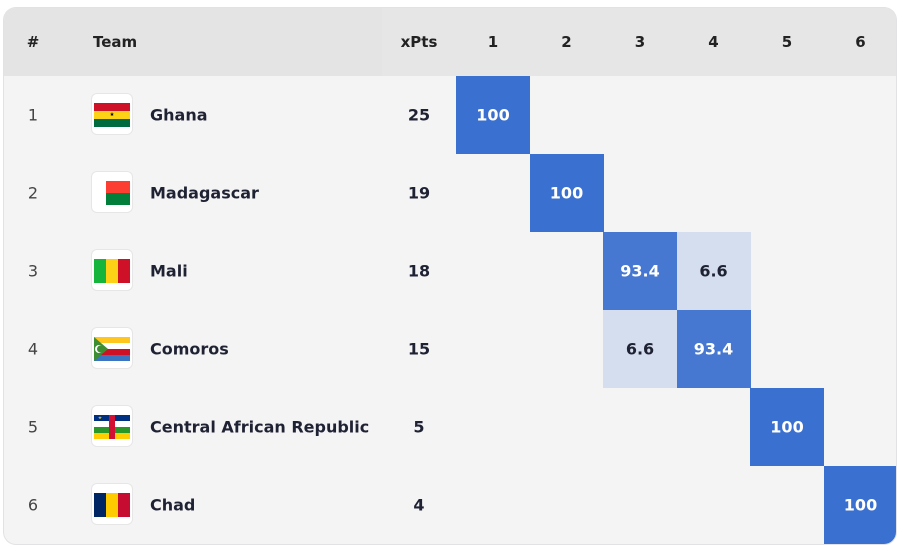  What do you see at coordinates (33, 193) in the screenshot?
I see `rank: 2` at bounding box center [33, 193].